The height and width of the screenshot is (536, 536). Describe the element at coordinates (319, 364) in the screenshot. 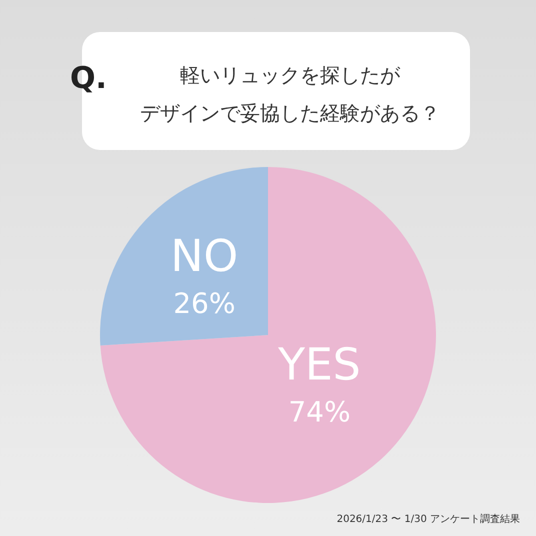

I see `slice-label: YES` at that location.